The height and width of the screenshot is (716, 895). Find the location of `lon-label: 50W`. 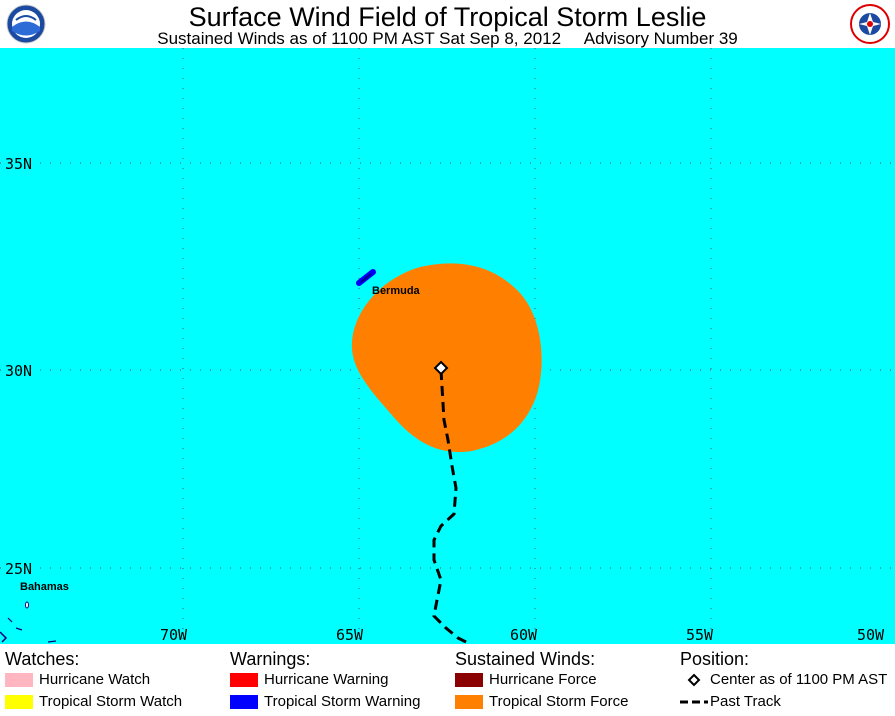

lon-label: 50W is located at coordinates (871, 635).